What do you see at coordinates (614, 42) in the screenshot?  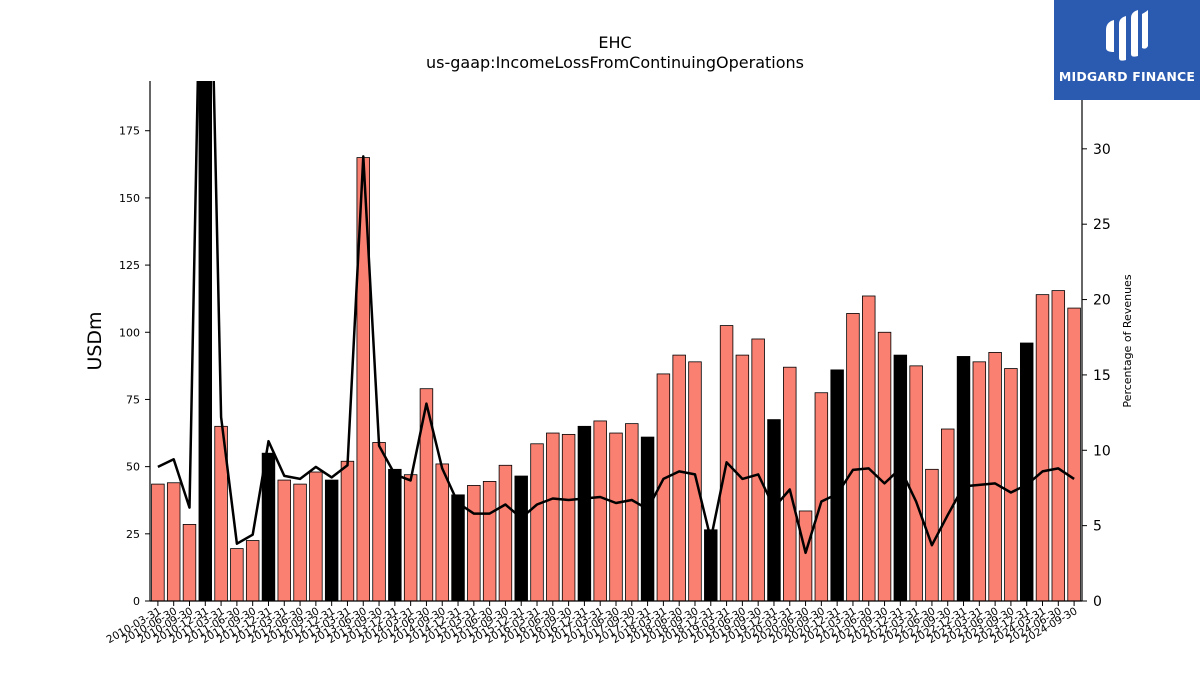 I see `chart-title: EHC` at bounding box center [614, 42].